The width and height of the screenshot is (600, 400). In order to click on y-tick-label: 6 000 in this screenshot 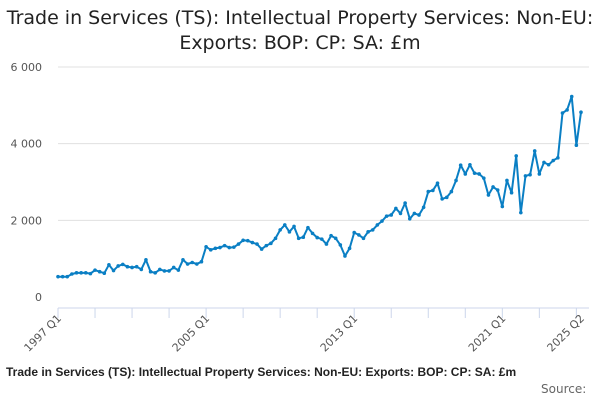, I will do `click(27, 67)`.